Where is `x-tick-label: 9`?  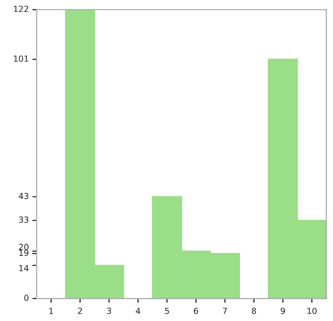 x-tick-label: 9 is located at coordinates (282, 311).